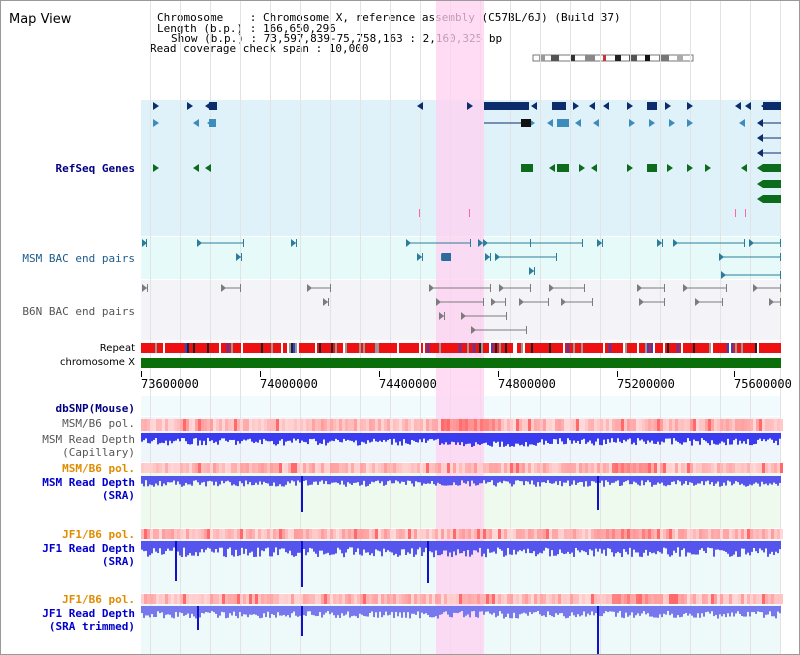  What do you see at coordinates (117, 348) in the screenshot?
I see `track-label-repeat: Repeat` at bounding box center [117, 348].